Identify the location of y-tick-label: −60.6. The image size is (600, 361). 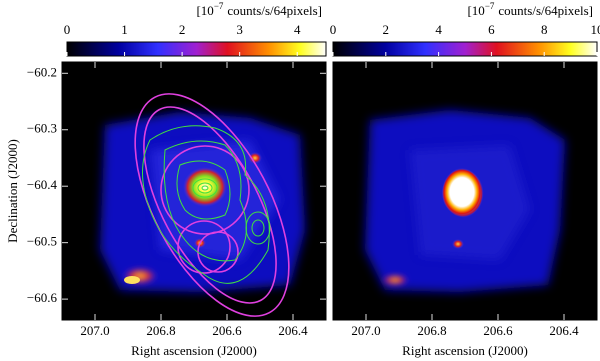
(42, 297).